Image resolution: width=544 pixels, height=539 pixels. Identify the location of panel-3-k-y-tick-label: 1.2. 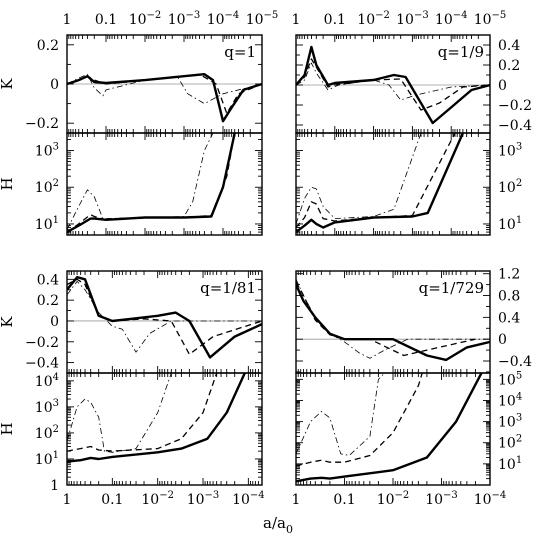
(509, 275).